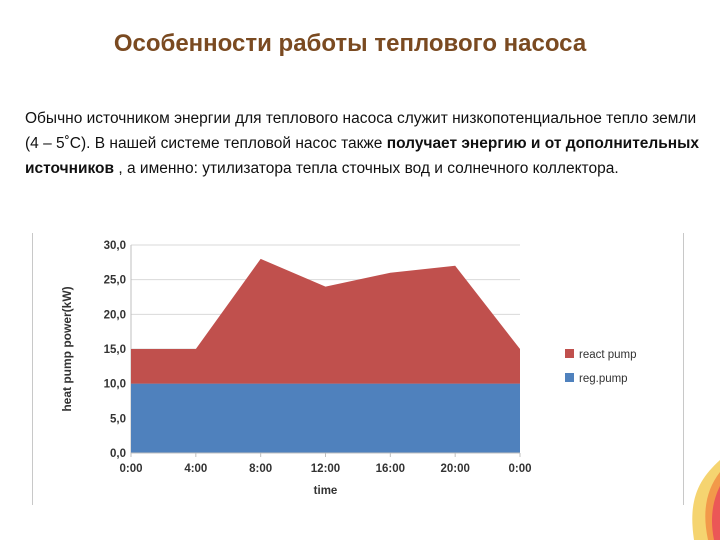 Image resolution: width=720 pixels, height=540 pixels. Describe the element at coordinates (115, 246) in the screenshot. I see `y-tick-label: 30,0` at that location.